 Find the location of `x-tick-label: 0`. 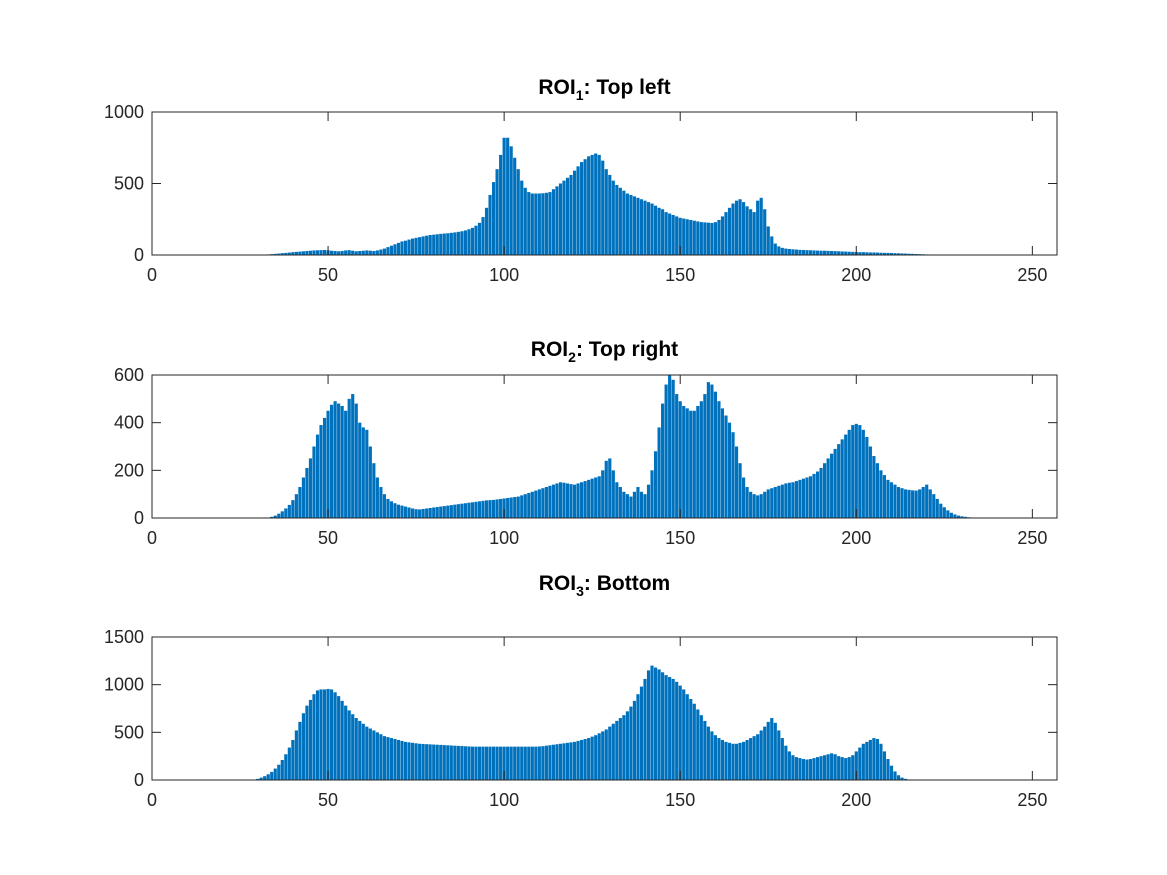

x-tick-label: 0 is located at coordinates (152, 800).